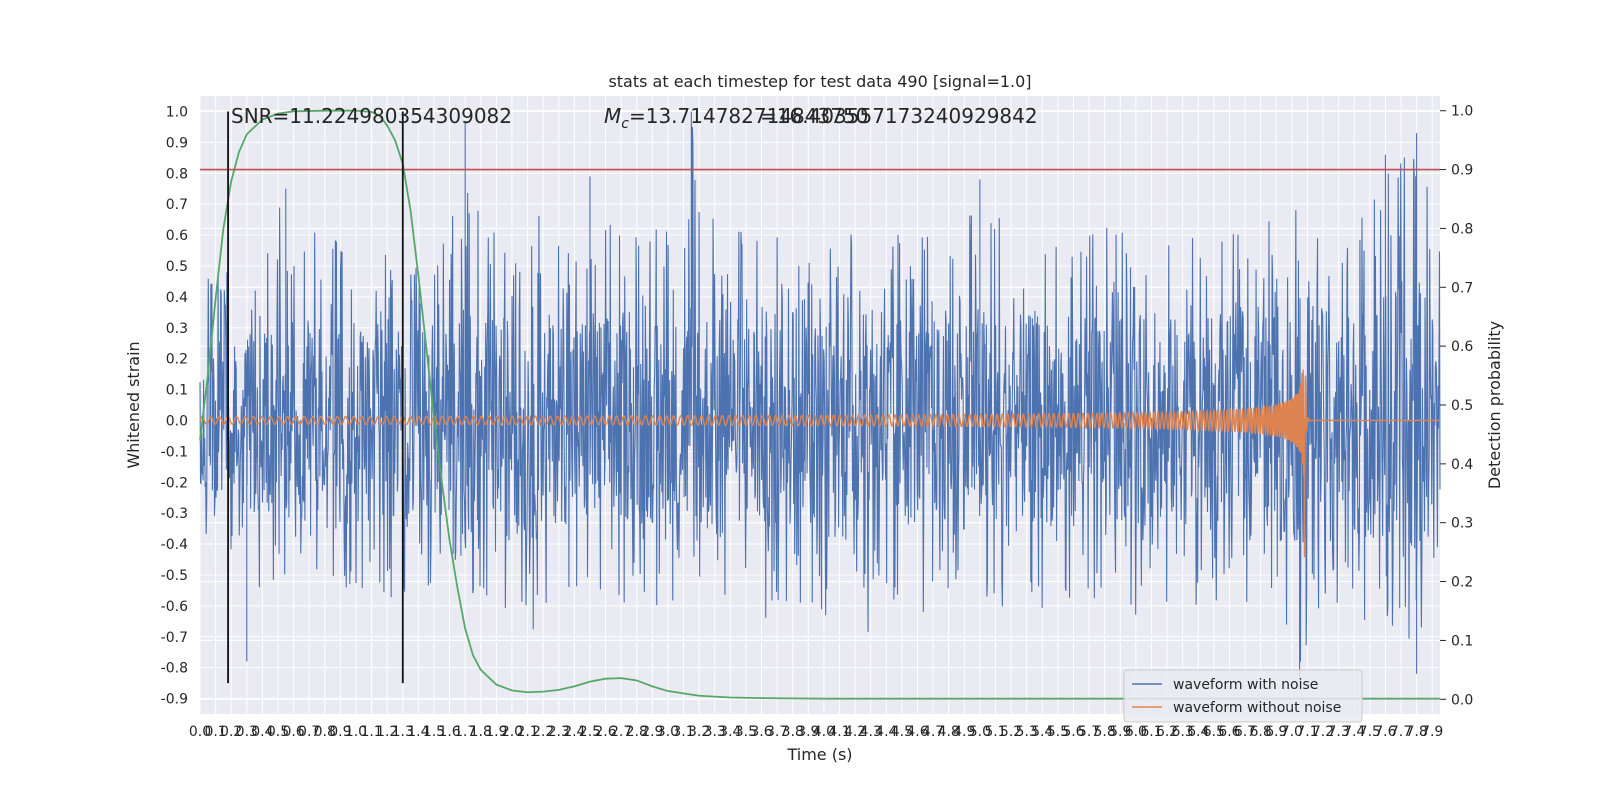 This screenshot has width=1600, height=800. Describe the element at coordinates (871, 732) in the screenshot. I see `x-tick-label: 4.3` at that location.